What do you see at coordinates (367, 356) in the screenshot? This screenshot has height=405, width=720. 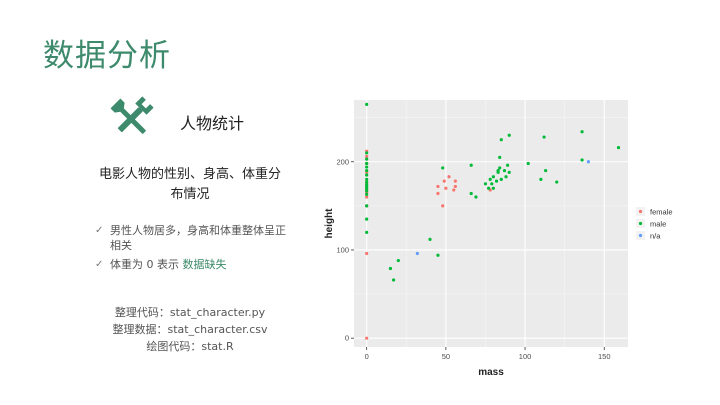 I see `x-tick-label: 0` at bounding box center [367, 356].